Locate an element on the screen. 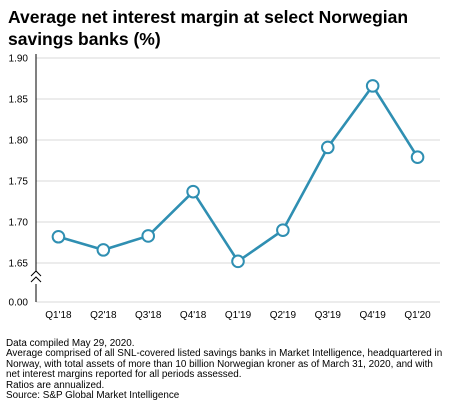 This screenshot has height=415, width=450. y-tick-label: 1.65 is located at coordinates (19, 264).